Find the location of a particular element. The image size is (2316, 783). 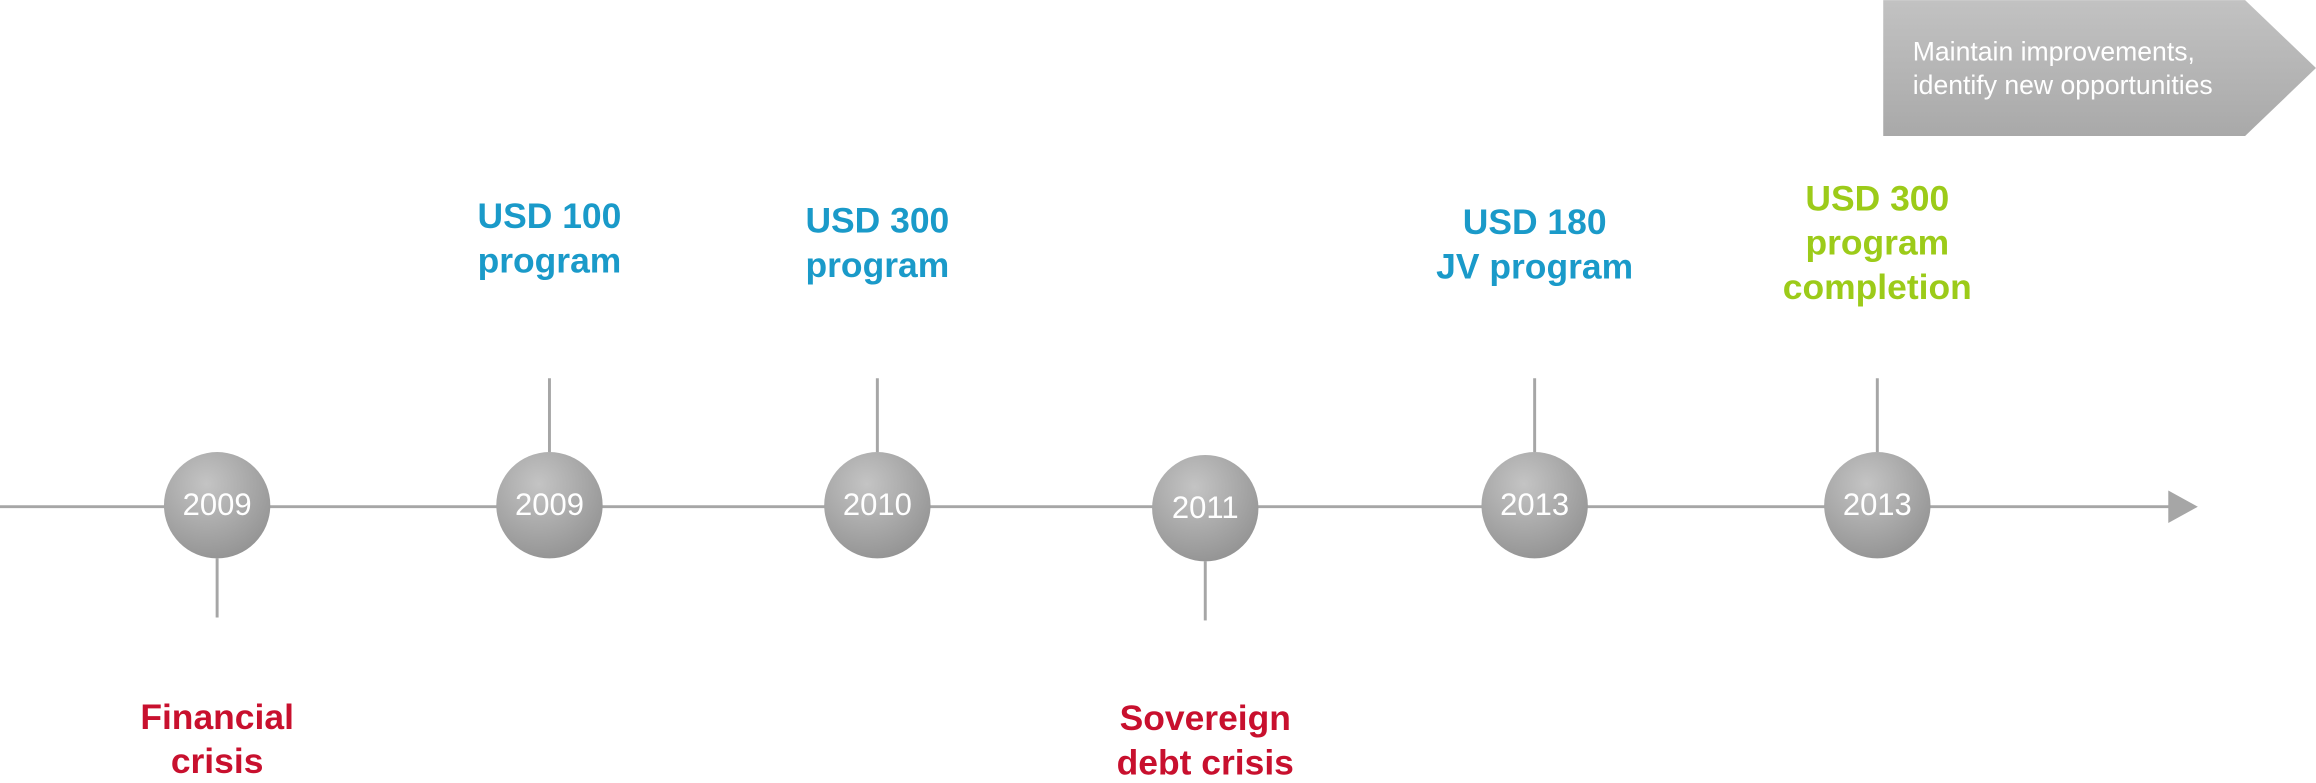

year-label: 2011 is located at coordinates (1205, 507).